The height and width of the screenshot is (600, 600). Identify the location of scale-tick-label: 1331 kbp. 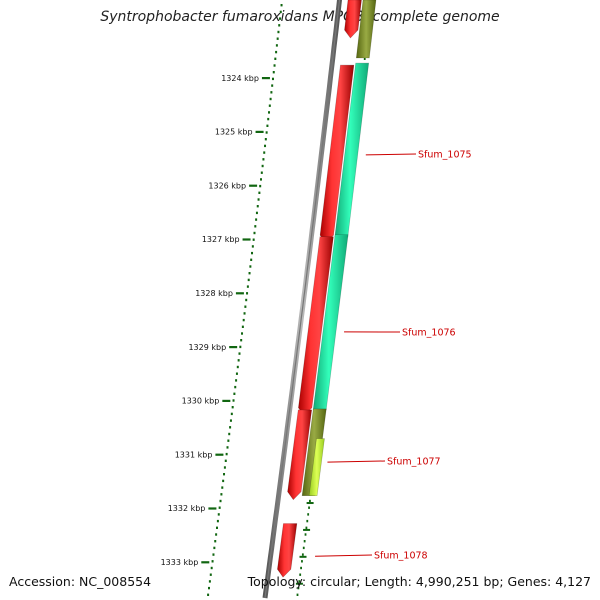
(194, 454).